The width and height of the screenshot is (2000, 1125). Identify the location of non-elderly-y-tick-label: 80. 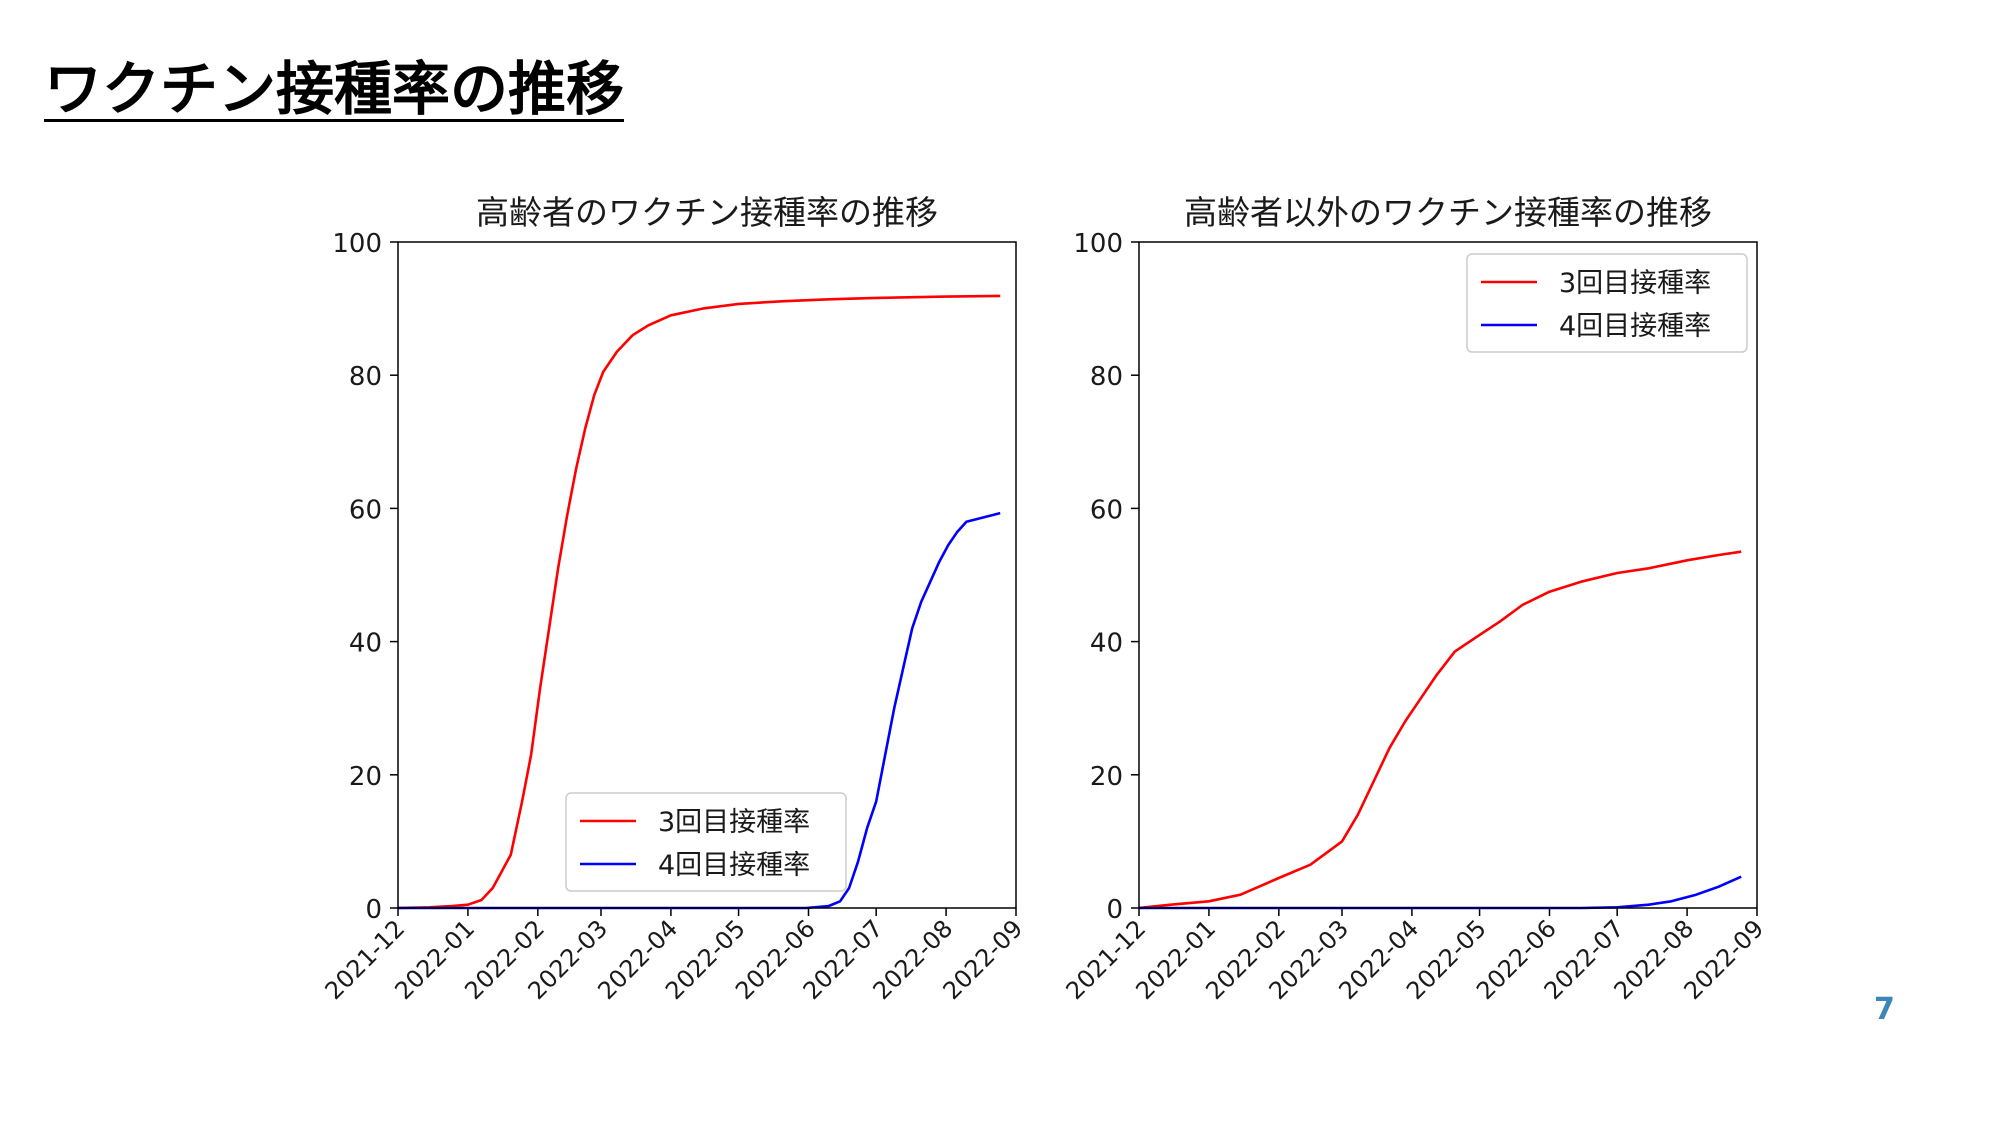
(1106, 377).